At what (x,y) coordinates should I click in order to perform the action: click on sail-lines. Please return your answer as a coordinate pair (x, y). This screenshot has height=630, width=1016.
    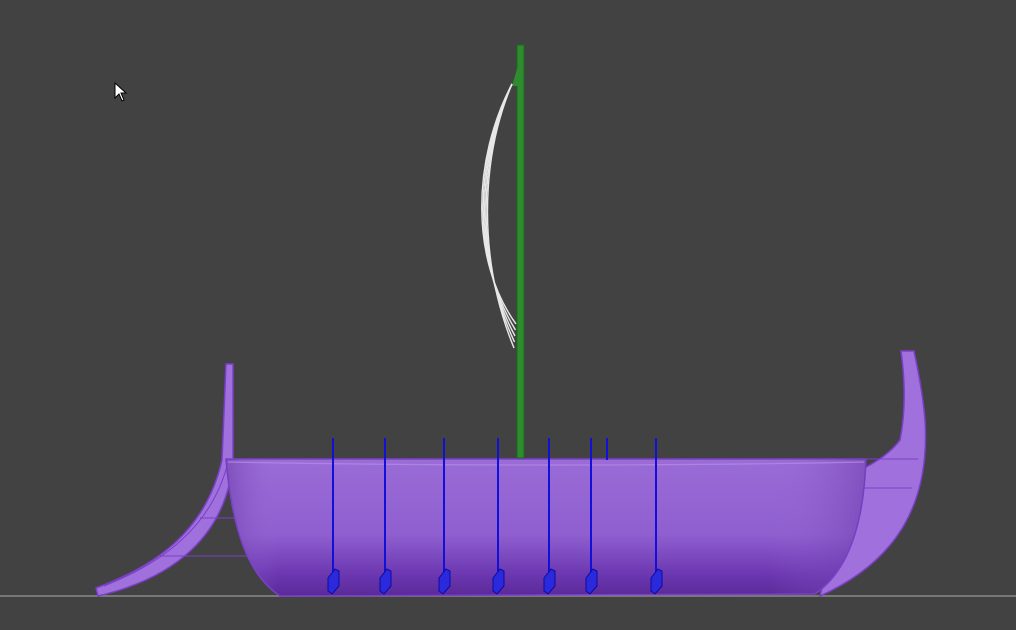
    Looking at the image, I should click on (499, 216).